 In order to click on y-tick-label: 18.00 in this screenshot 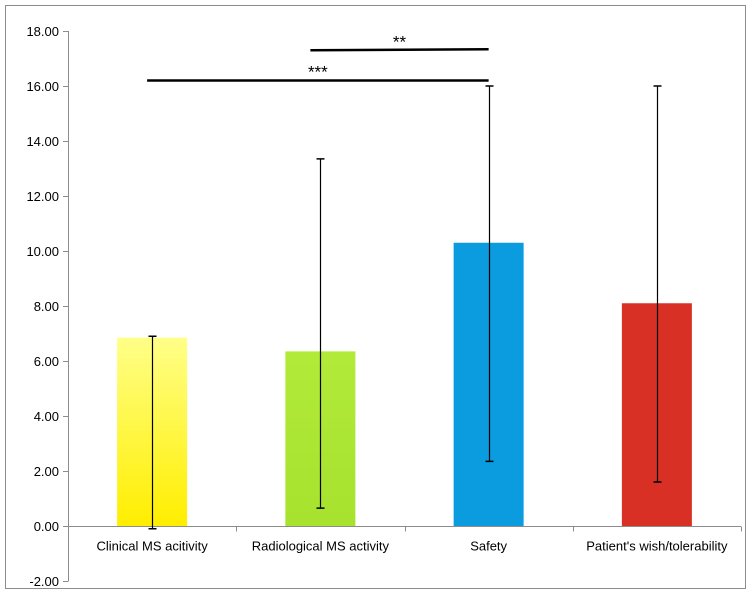, I will do `click(42, 31)`.